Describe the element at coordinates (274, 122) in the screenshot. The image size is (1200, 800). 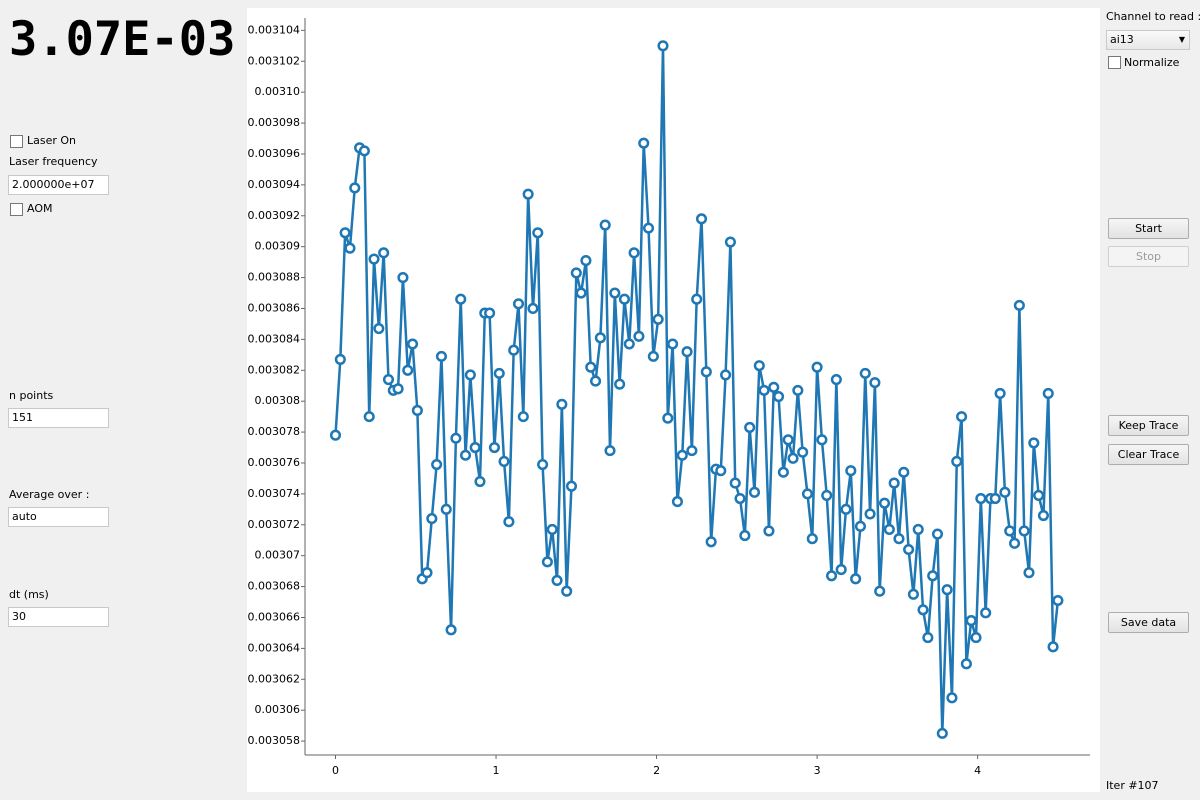
I see `y-tick-label: 0.003098` at that location.